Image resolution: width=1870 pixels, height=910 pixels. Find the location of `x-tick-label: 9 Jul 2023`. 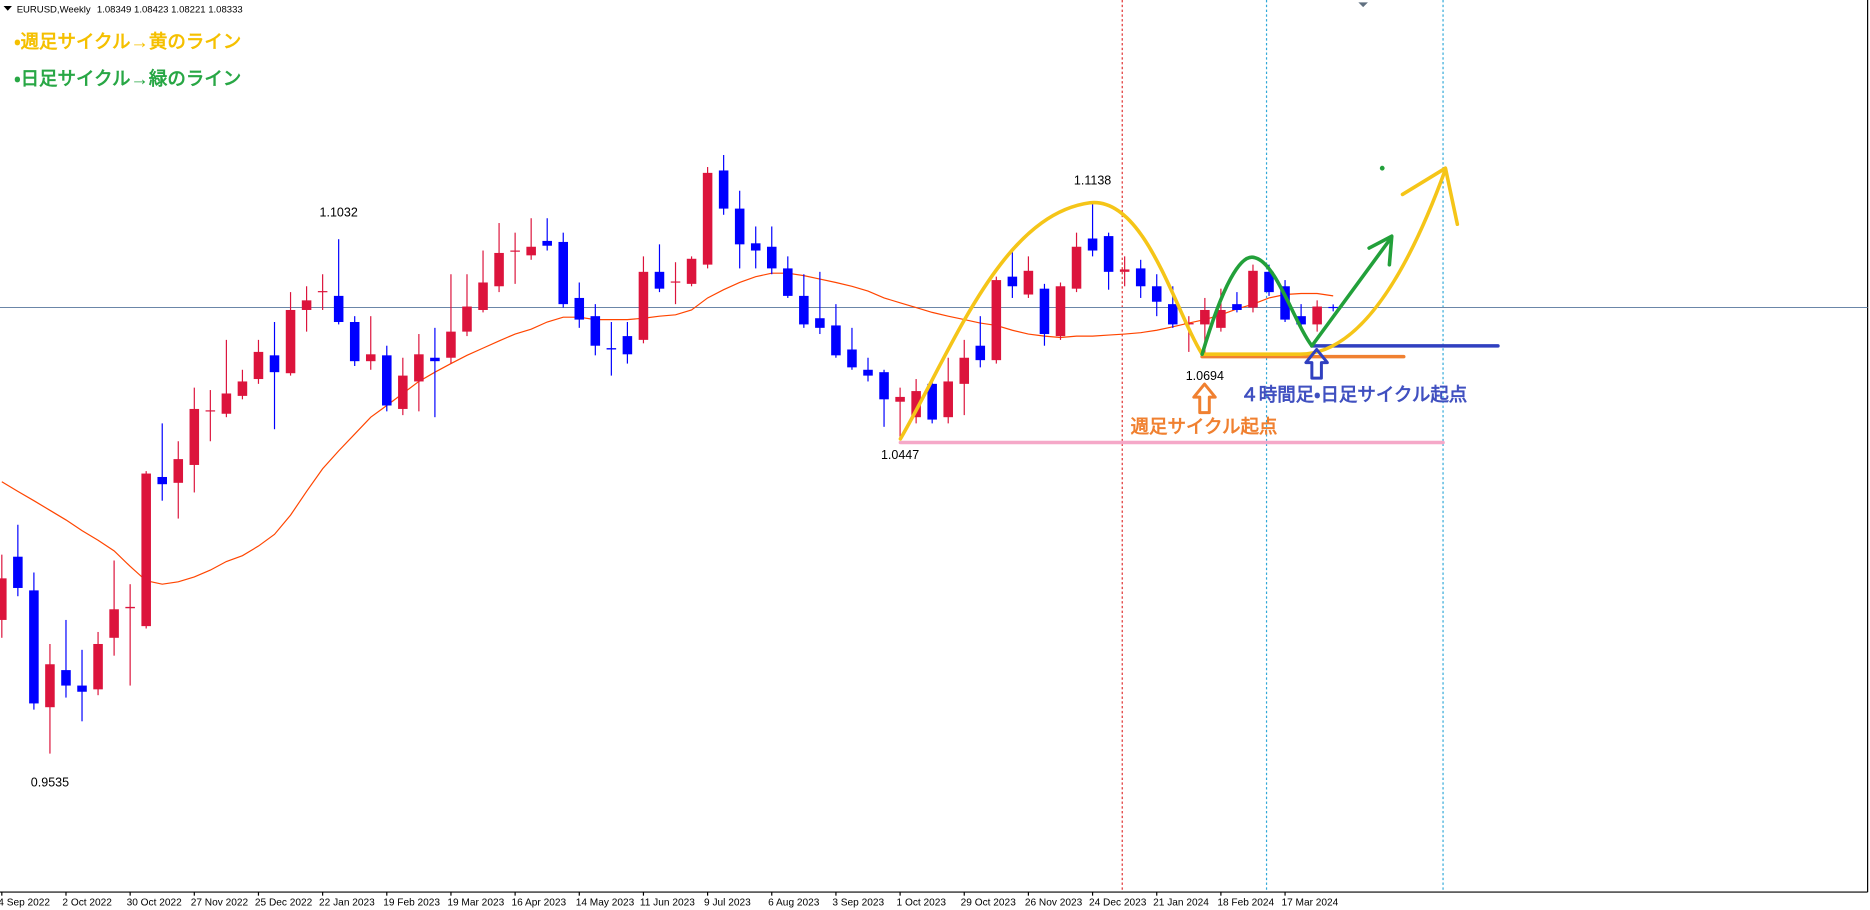

x-tick-label: 9 Jul 2023 is located at coordinates (727, 902).